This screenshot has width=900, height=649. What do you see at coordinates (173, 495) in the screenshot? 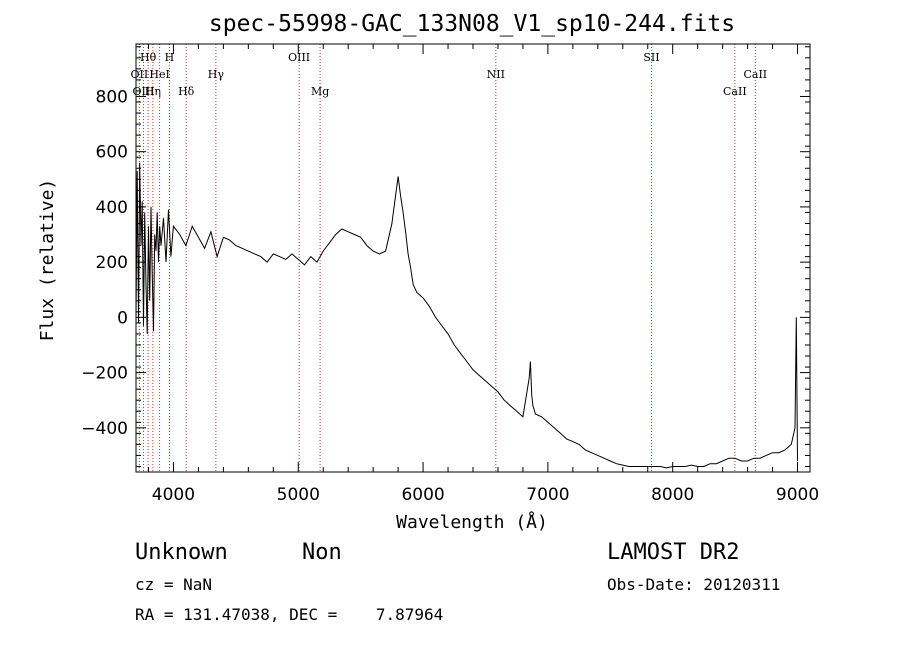
I see `x-tick-label: 4000` at bounding box center [173, 495].